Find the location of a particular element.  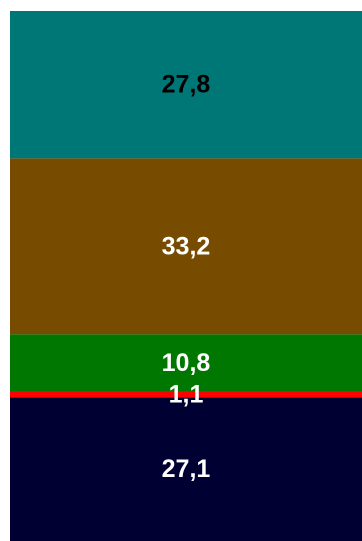

data-label: 10,8 is located at coordinates (186, 363).